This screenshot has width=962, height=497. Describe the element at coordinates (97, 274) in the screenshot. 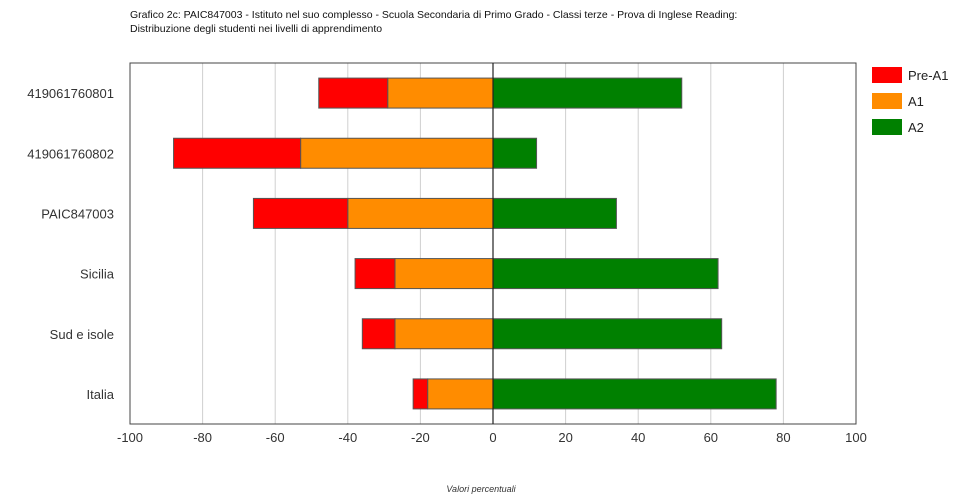

I see `category-label: Sicilia` at that location.